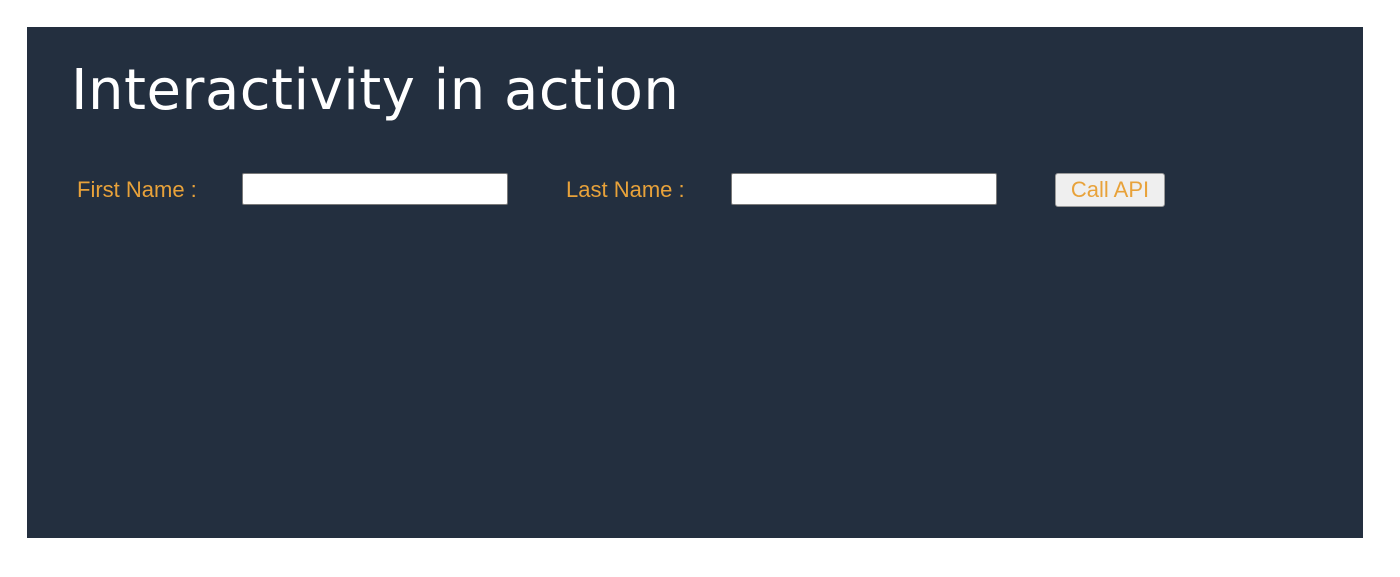 The image size is (1400, 577). What do you see at coordinates (375, 189) in the screenshot?
I see `first-name-input` at bounding box center [375, 189].